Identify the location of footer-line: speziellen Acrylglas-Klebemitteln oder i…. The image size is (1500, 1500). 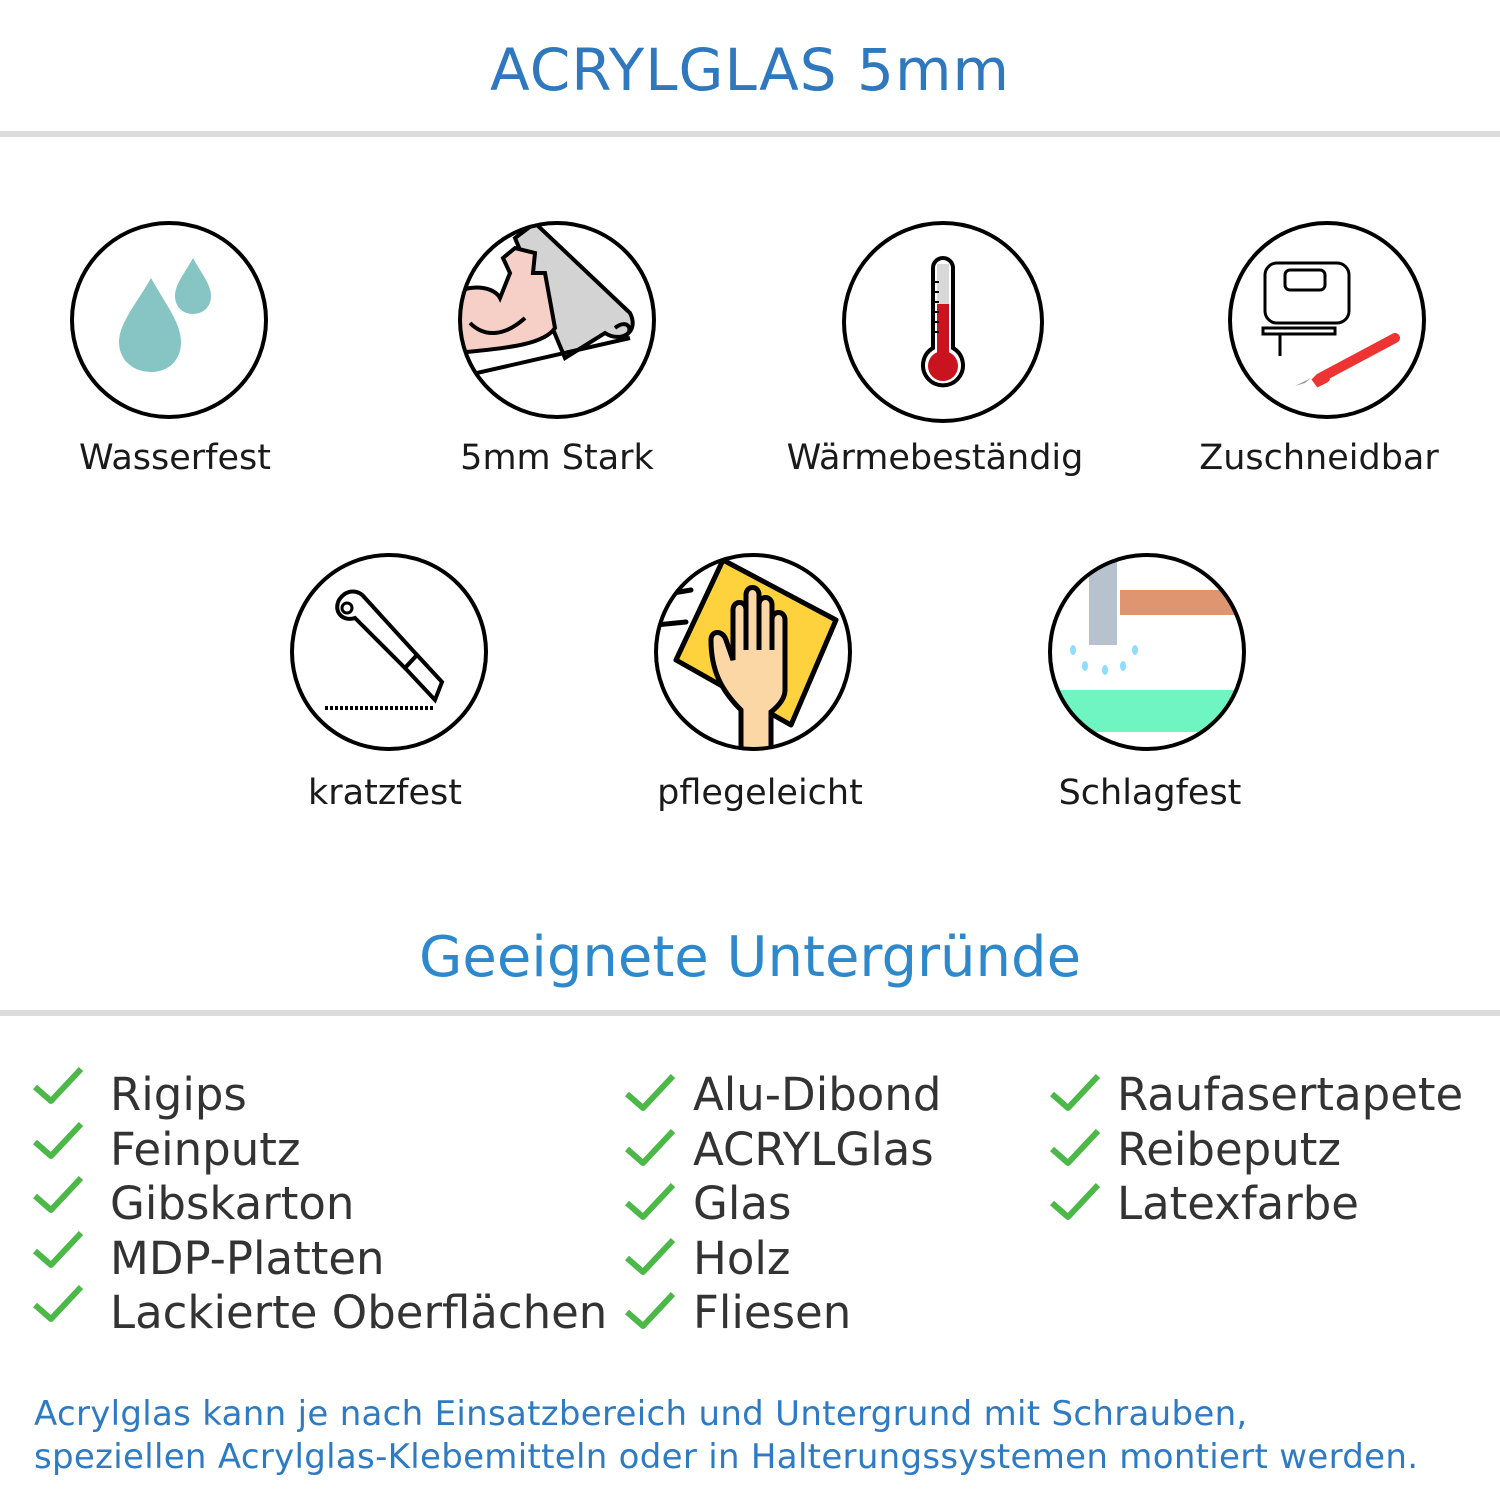
(726, 1457).